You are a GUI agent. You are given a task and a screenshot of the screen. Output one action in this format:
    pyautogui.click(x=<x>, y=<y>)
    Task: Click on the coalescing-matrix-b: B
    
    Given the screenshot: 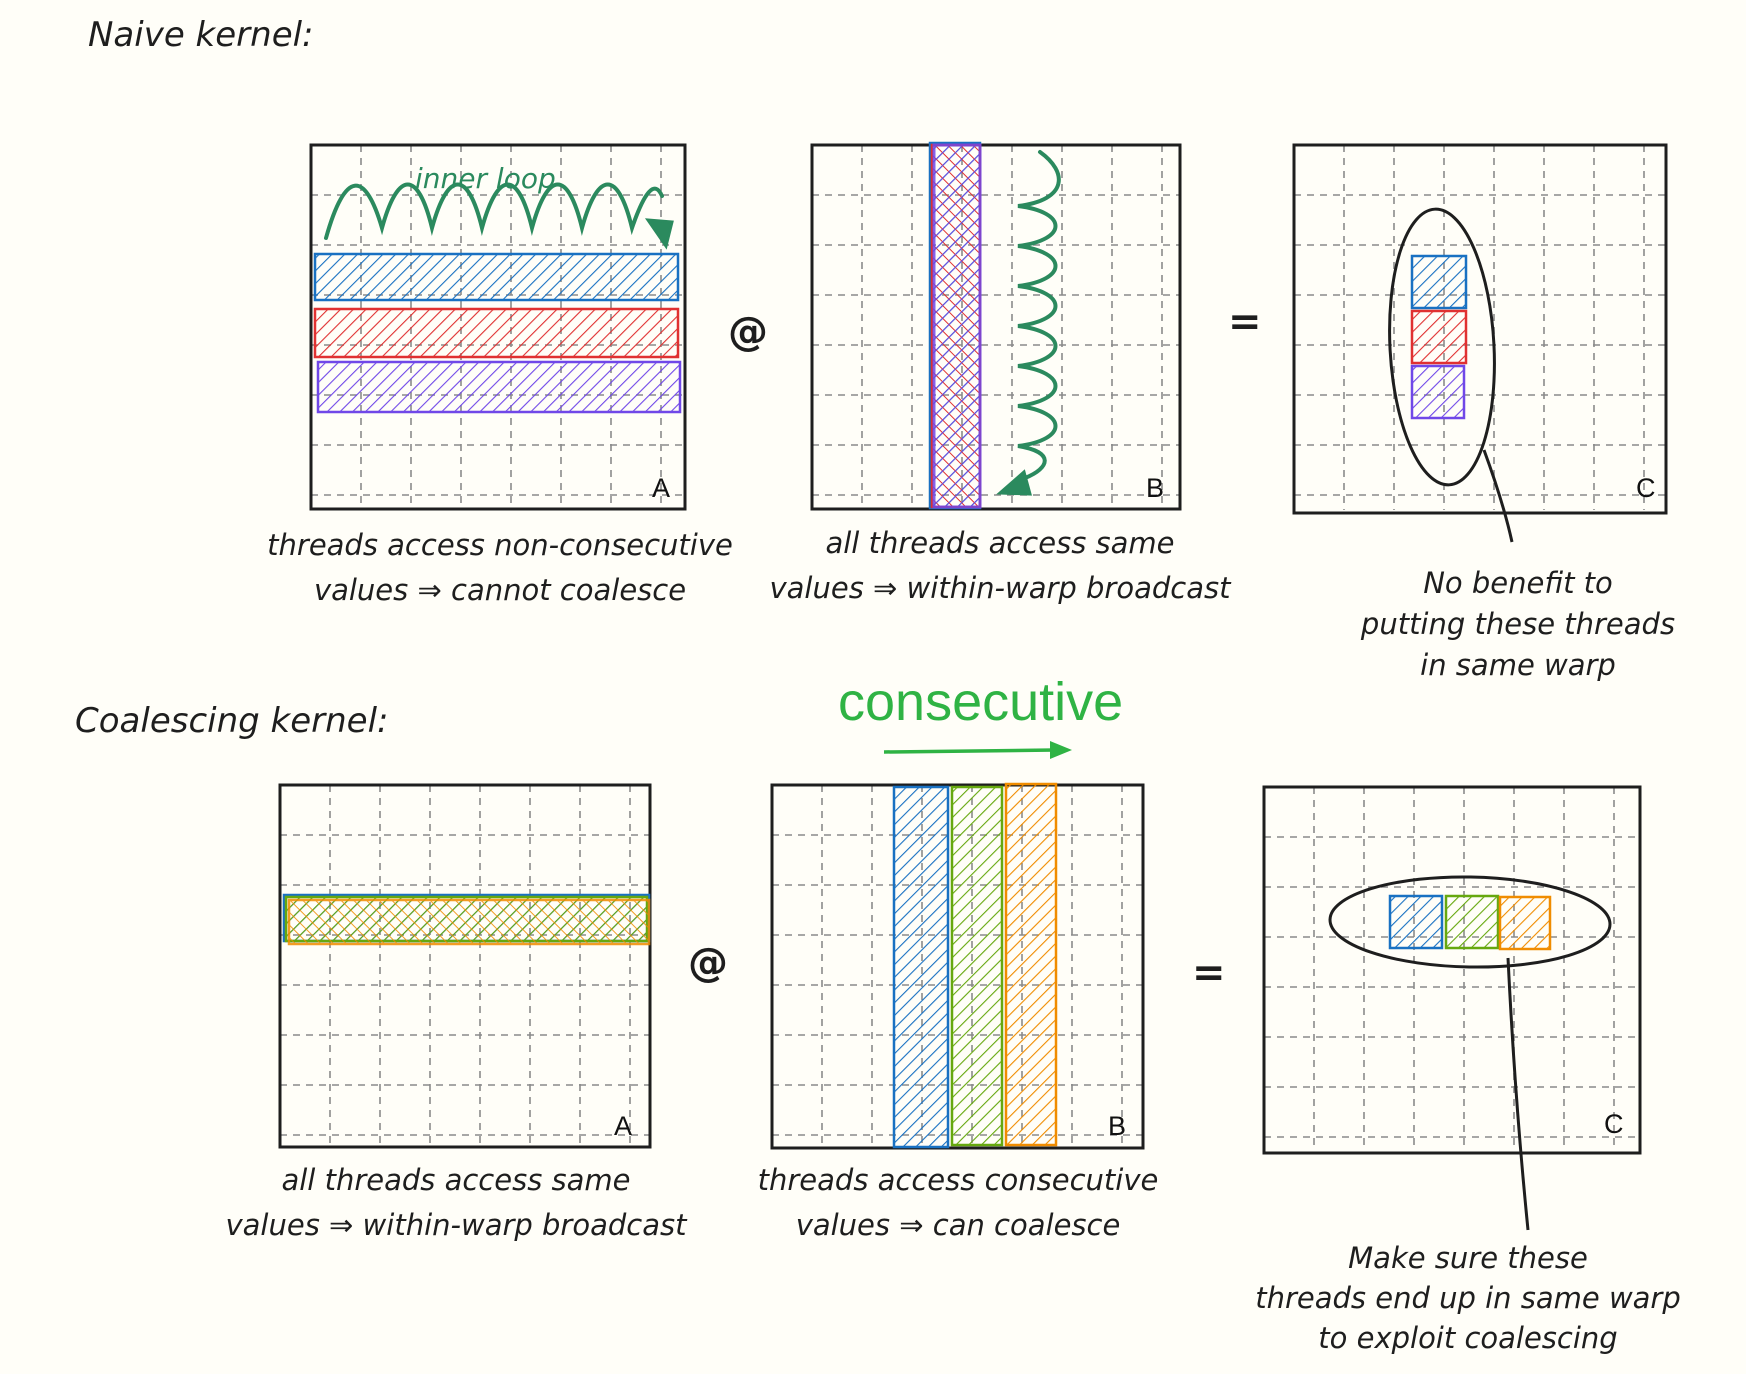 What is the action you would take?
    pyautogui.click(x=957, y=966)
    